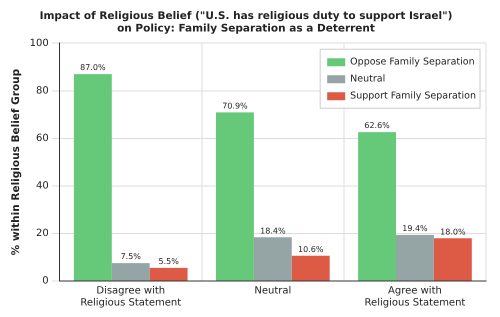  I want to click on data-label: 18.0%, so click(453, 231).